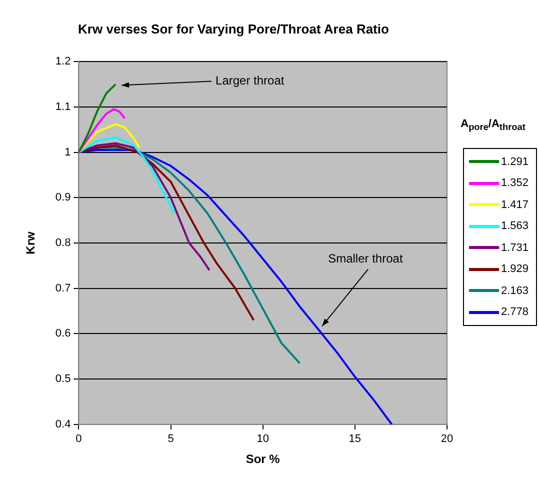  Describe the element at coordinates (515, 162) in the screenshot. I see `legend-label: 1.291` at that location.